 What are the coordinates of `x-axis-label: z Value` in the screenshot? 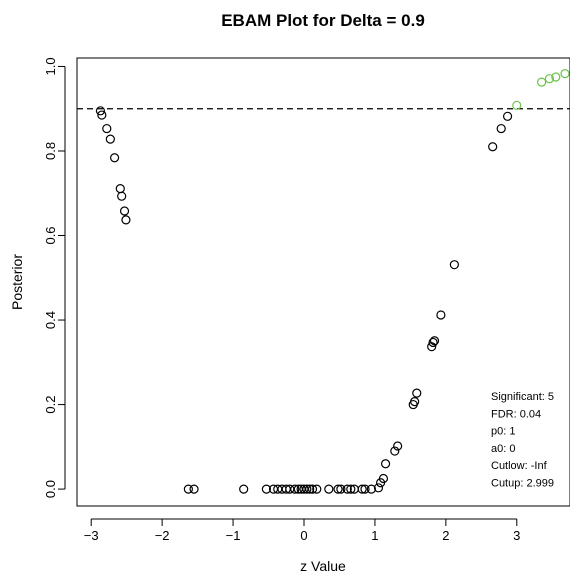 It's located at (323, 565).